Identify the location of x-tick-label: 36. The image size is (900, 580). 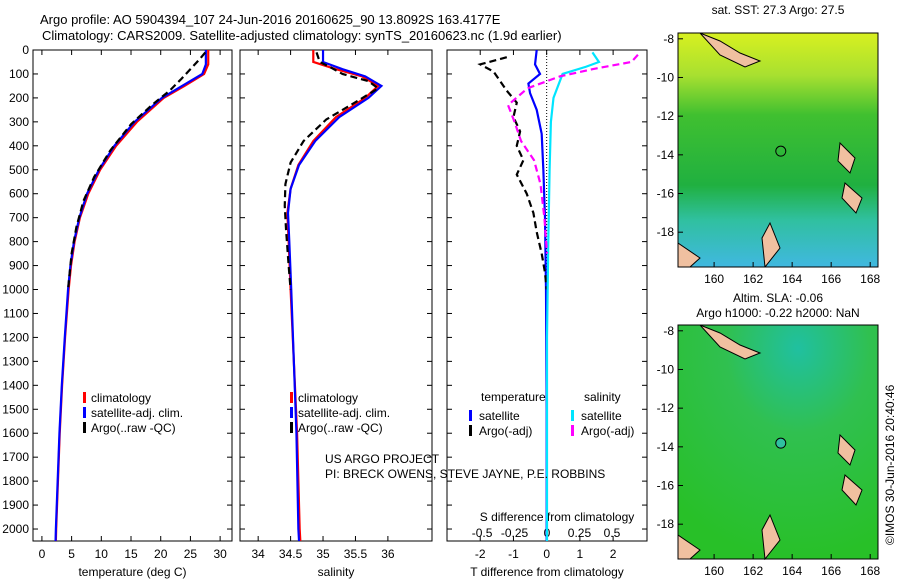
(388, 554).